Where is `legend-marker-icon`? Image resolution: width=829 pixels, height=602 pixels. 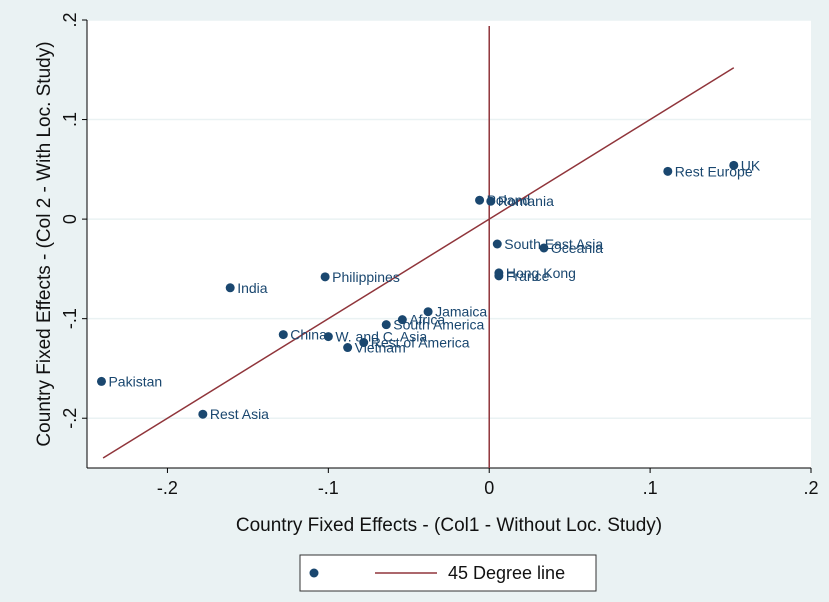 legend-marker-icon is located at coordinates (314, 573).